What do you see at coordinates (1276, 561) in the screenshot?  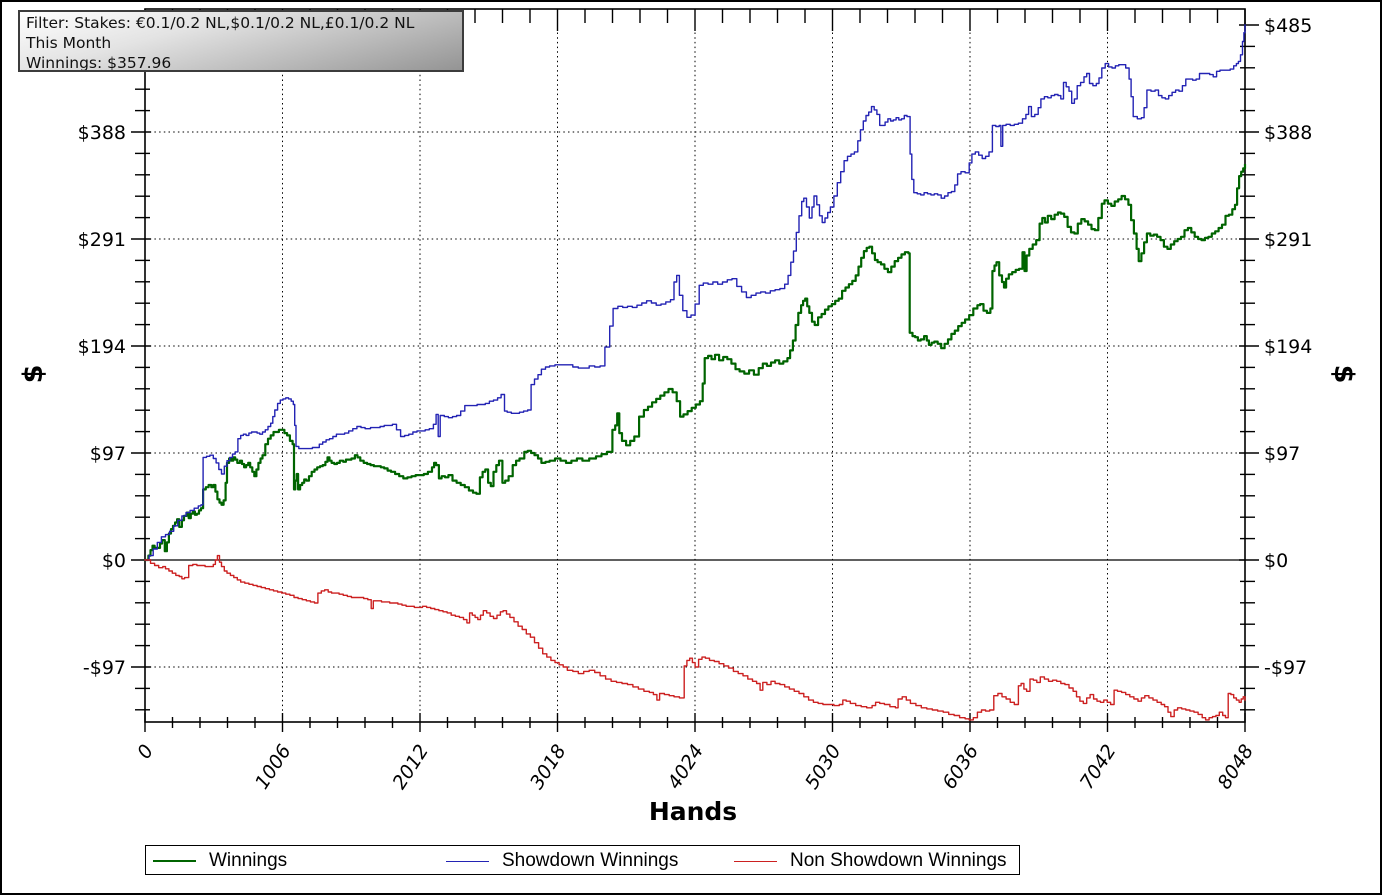 I see `y-tick-label-right: $0` at bounding box center [1276, 561].